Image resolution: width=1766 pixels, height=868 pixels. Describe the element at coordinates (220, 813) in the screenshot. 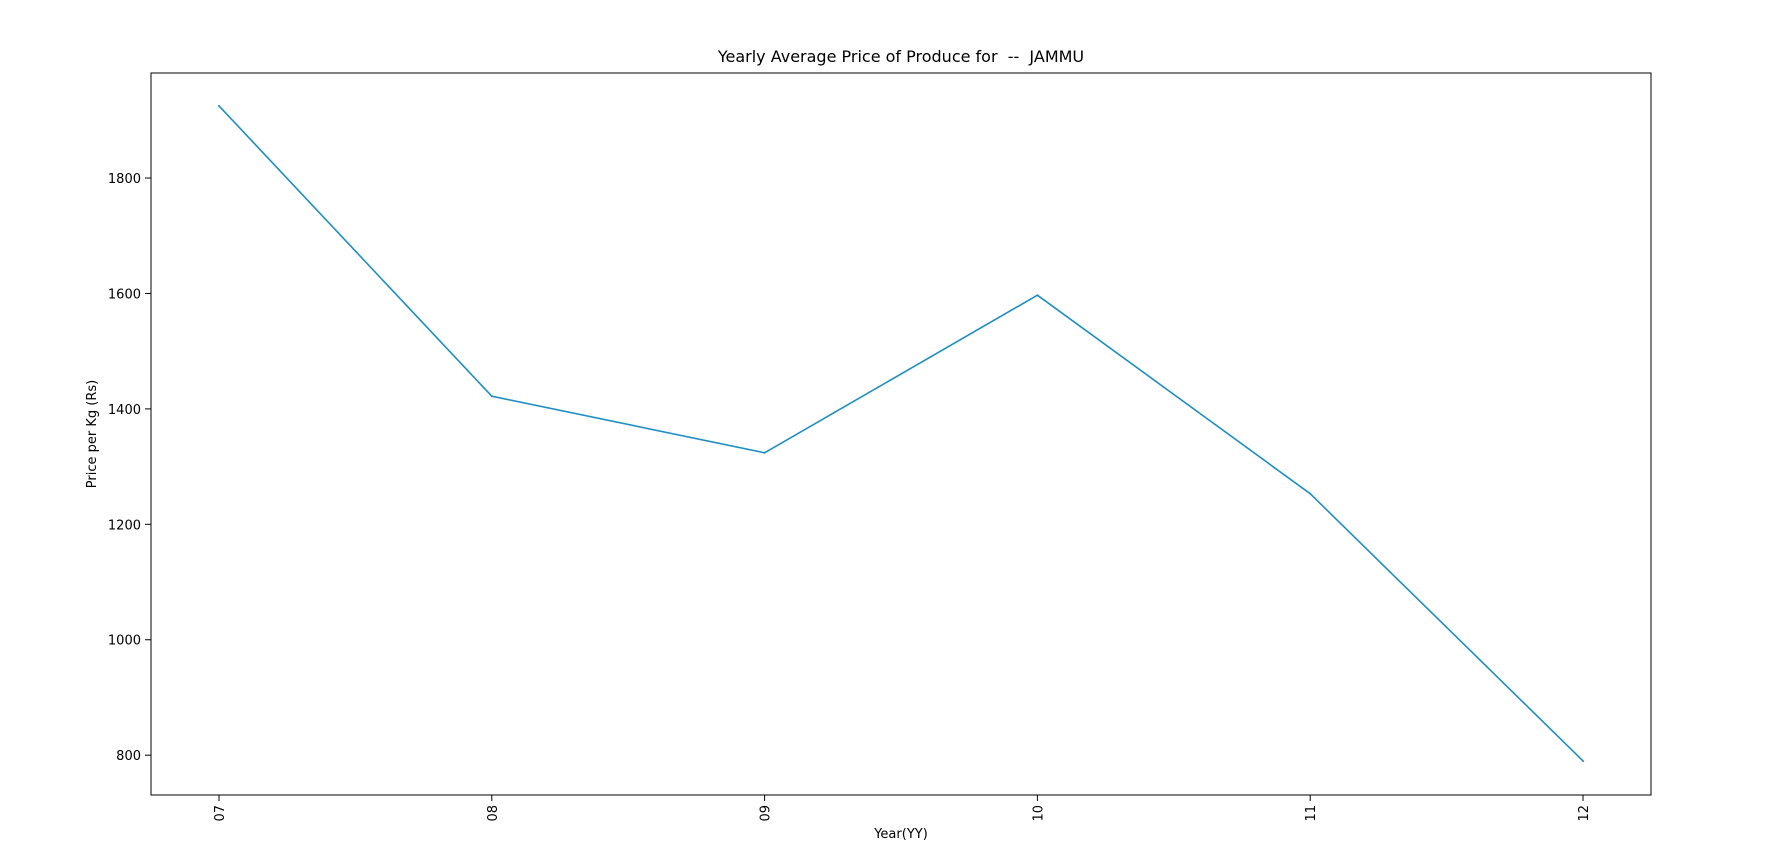

I see `x-tick-label: 07` at that location.